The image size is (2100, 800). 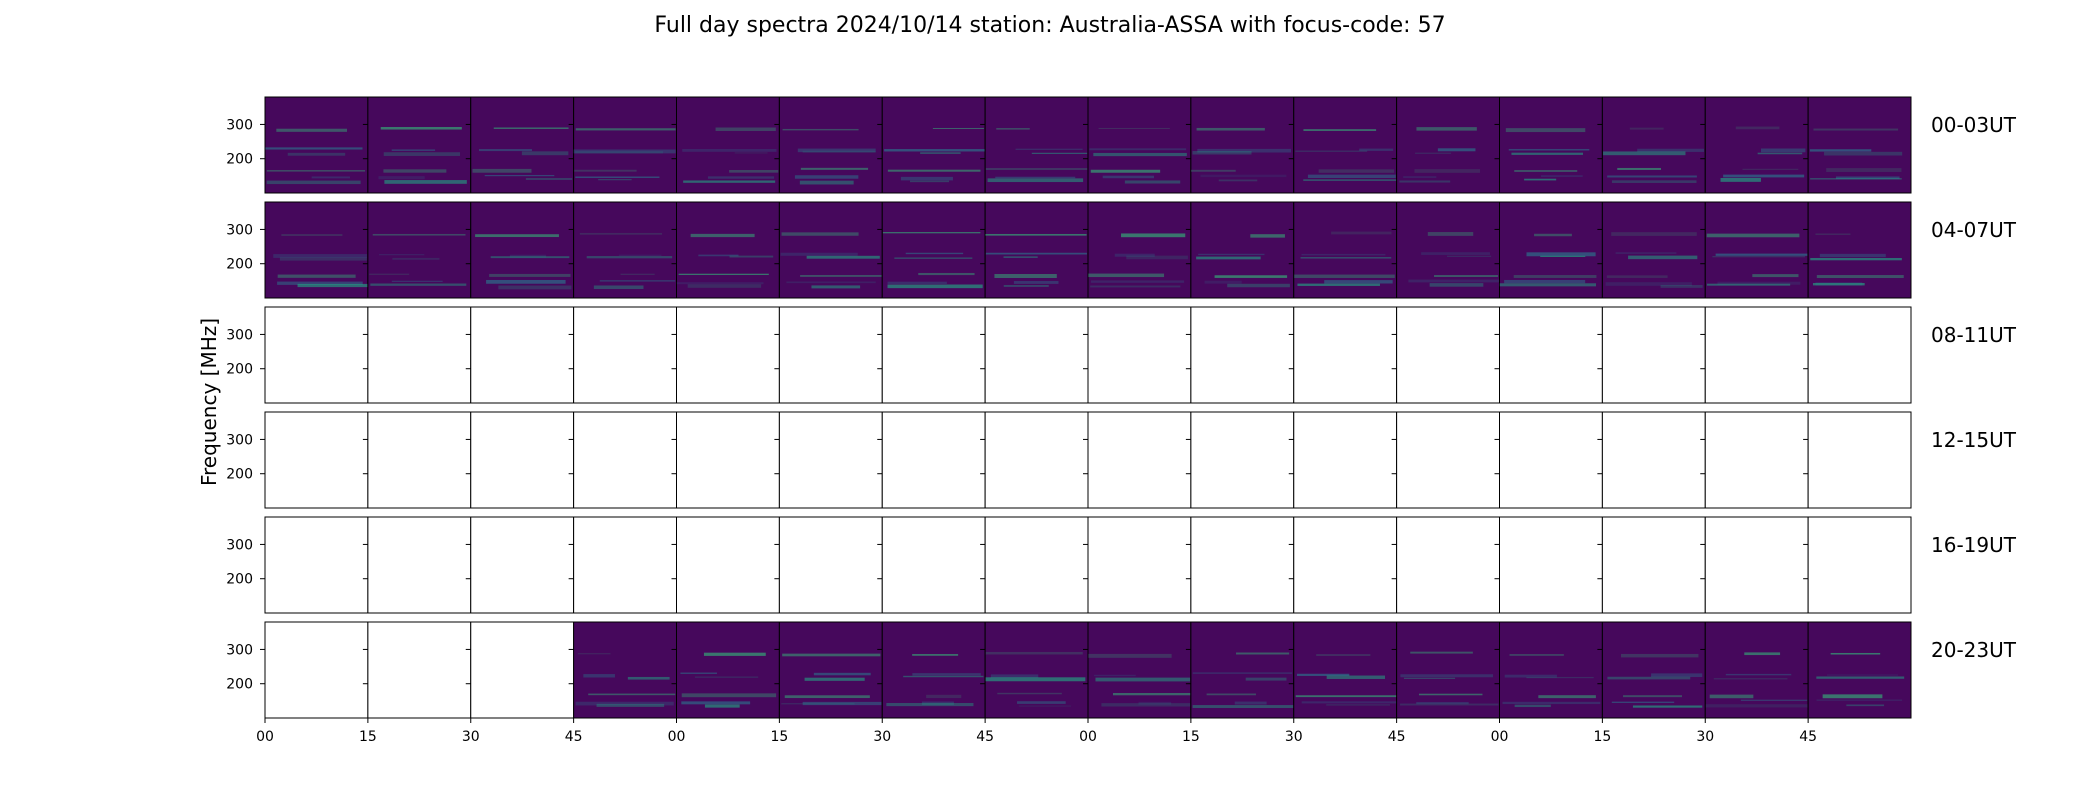 What do you see at coordinates (1974, 440) in the screenshot?
I see `row-label: 12-15UT` at bounding box center [1974, 440].